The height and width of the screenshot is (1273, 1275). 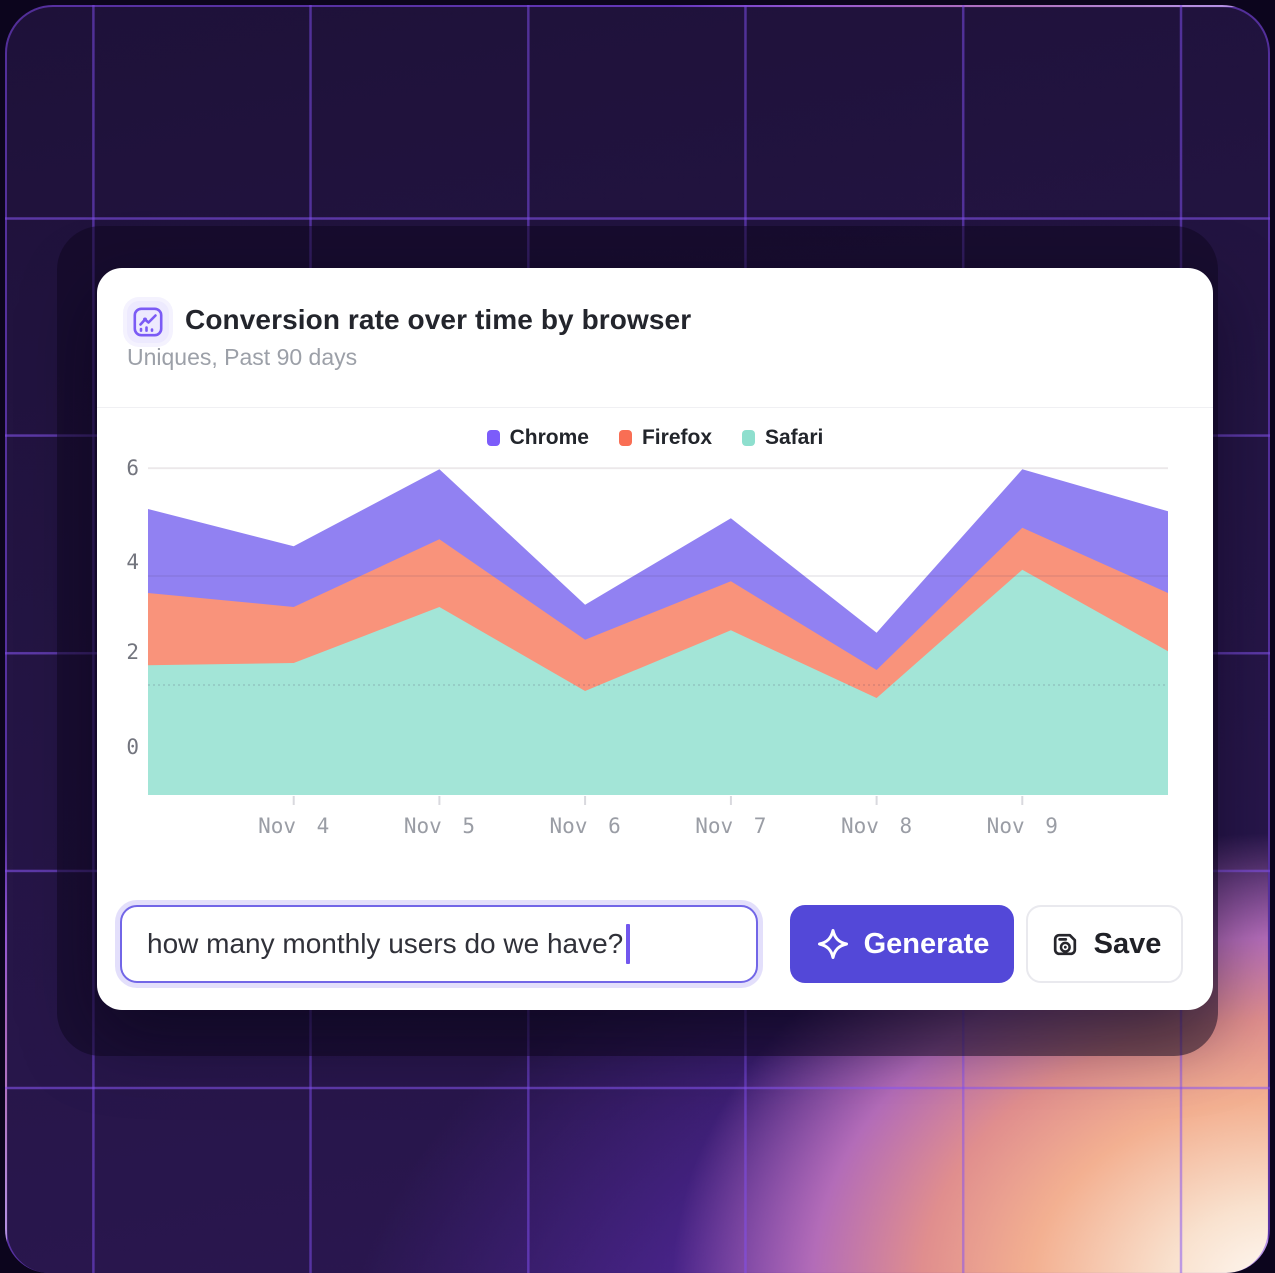 I want to click on legend-item-chrome: Chrome, so click(x=537, y=438).